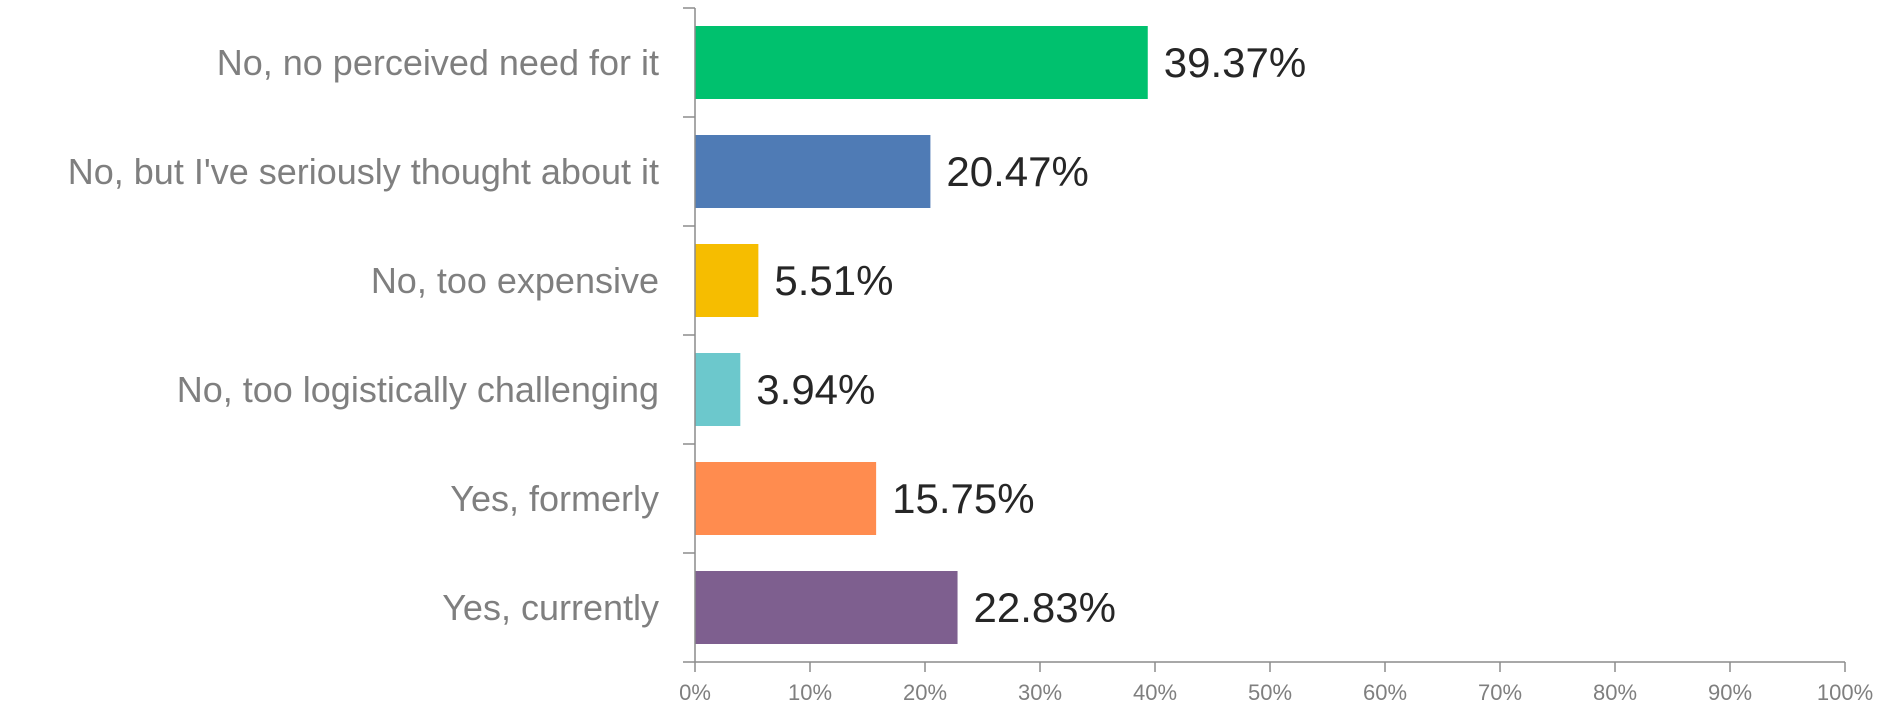 The image size is (1883, 714). What do you see at coordinates (515, 280) in the screenshot?
I see `category-label-no-too-expensive: No, too expensive` at bounding box center [515, 280].